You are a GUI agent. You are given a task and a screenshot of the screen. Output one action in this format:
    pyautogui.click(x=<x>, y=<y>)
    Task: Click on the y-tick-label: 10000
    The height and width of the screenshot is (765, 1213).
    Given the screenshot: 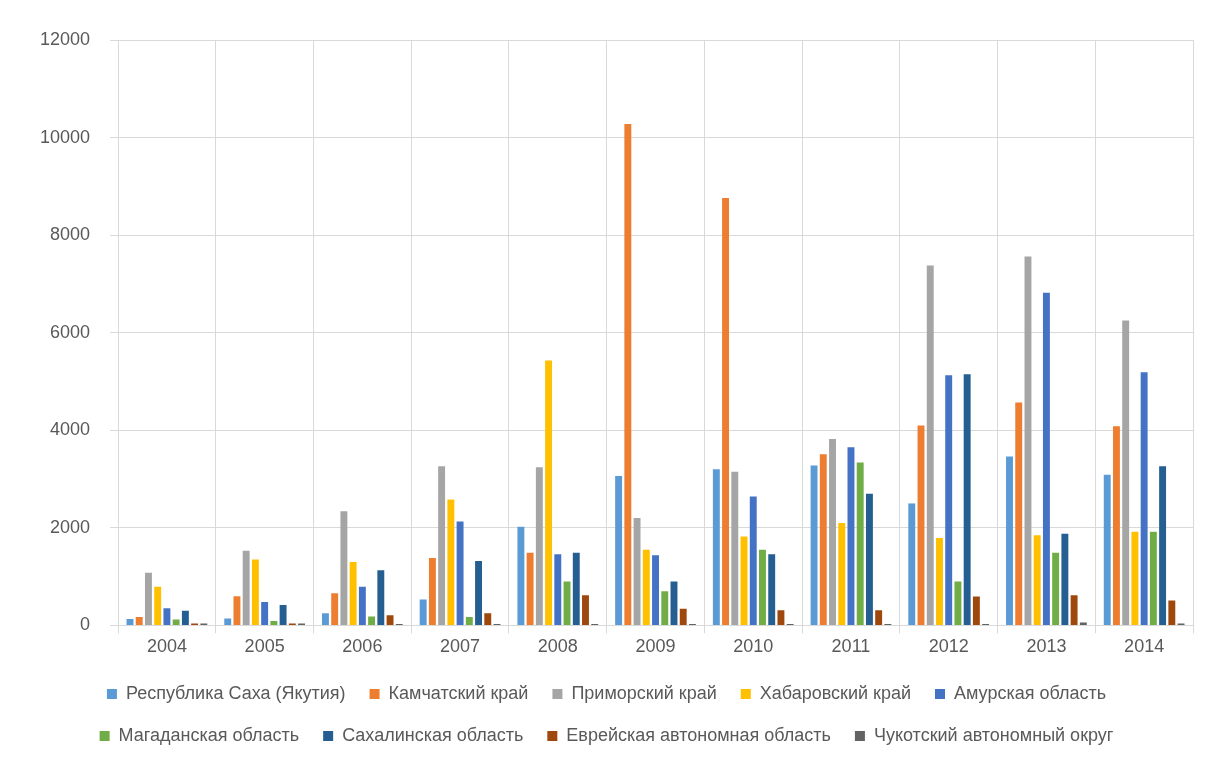 What is the action you would take?
    pyautogui.click(x=65, y=136)
    